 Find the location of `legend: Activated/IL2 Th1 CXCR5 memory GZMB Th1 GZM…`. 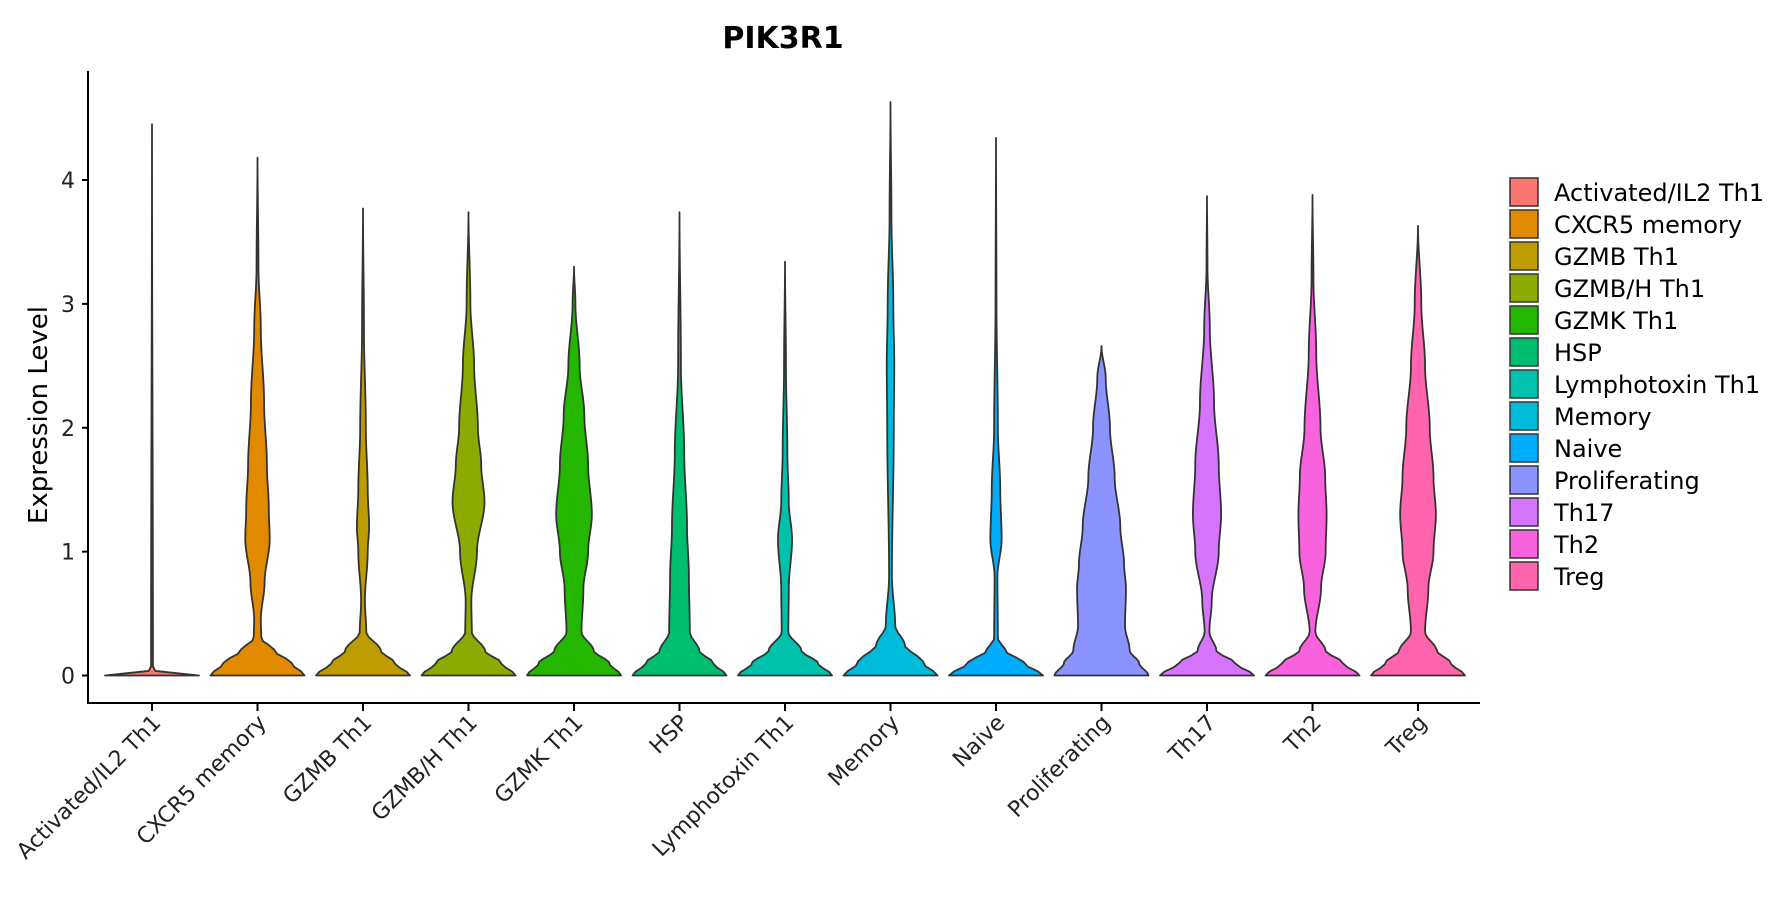

legend: Activated/IL2 Th1 CXCR5 memory GZMB Th1 GZM… is located at coordinates (1636, 384).